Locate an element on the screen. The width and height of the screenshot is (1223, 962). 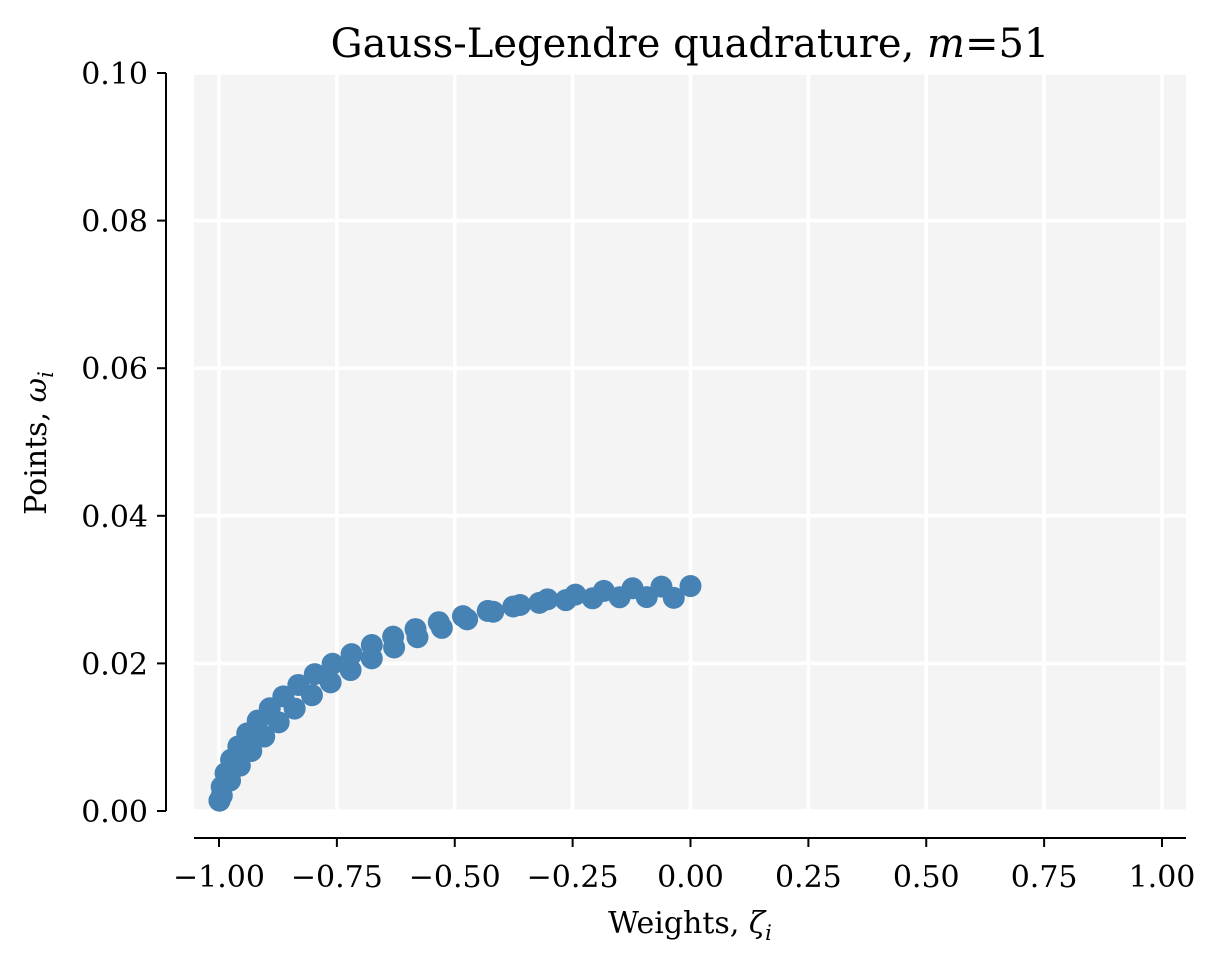
x-axis-label-subscript: i is located at coordinates (768, 933).